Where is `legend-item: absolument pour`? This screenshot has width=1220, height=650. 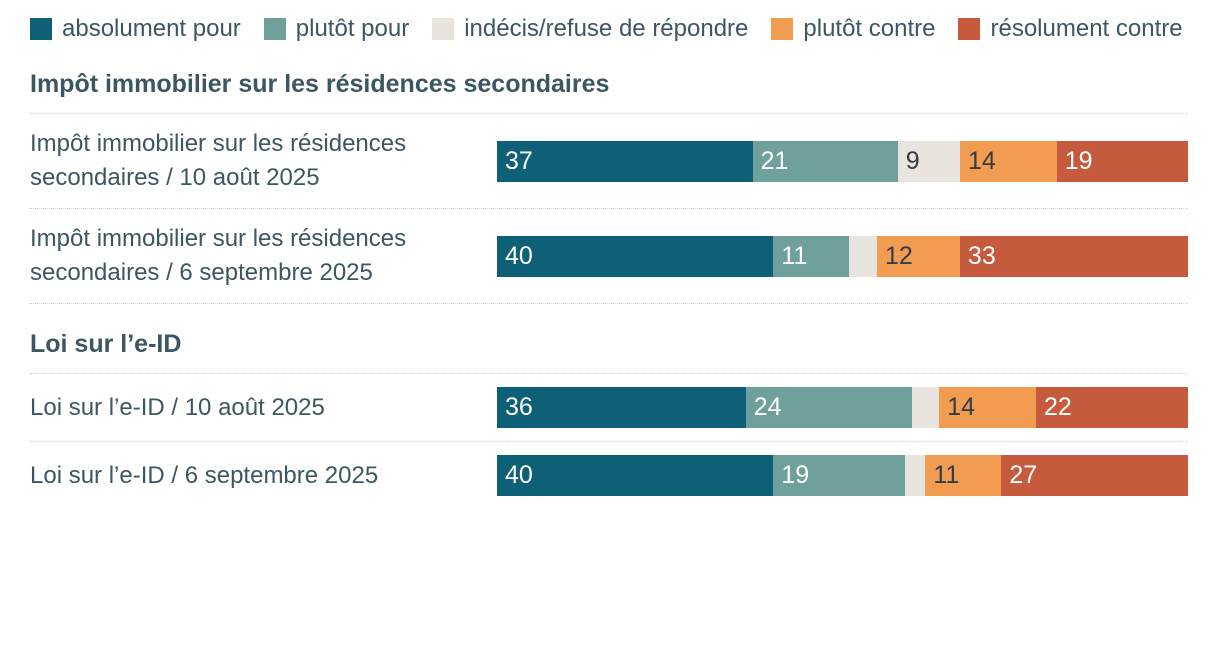 legend-item: absolument pour is located at coordinates (135, 29).